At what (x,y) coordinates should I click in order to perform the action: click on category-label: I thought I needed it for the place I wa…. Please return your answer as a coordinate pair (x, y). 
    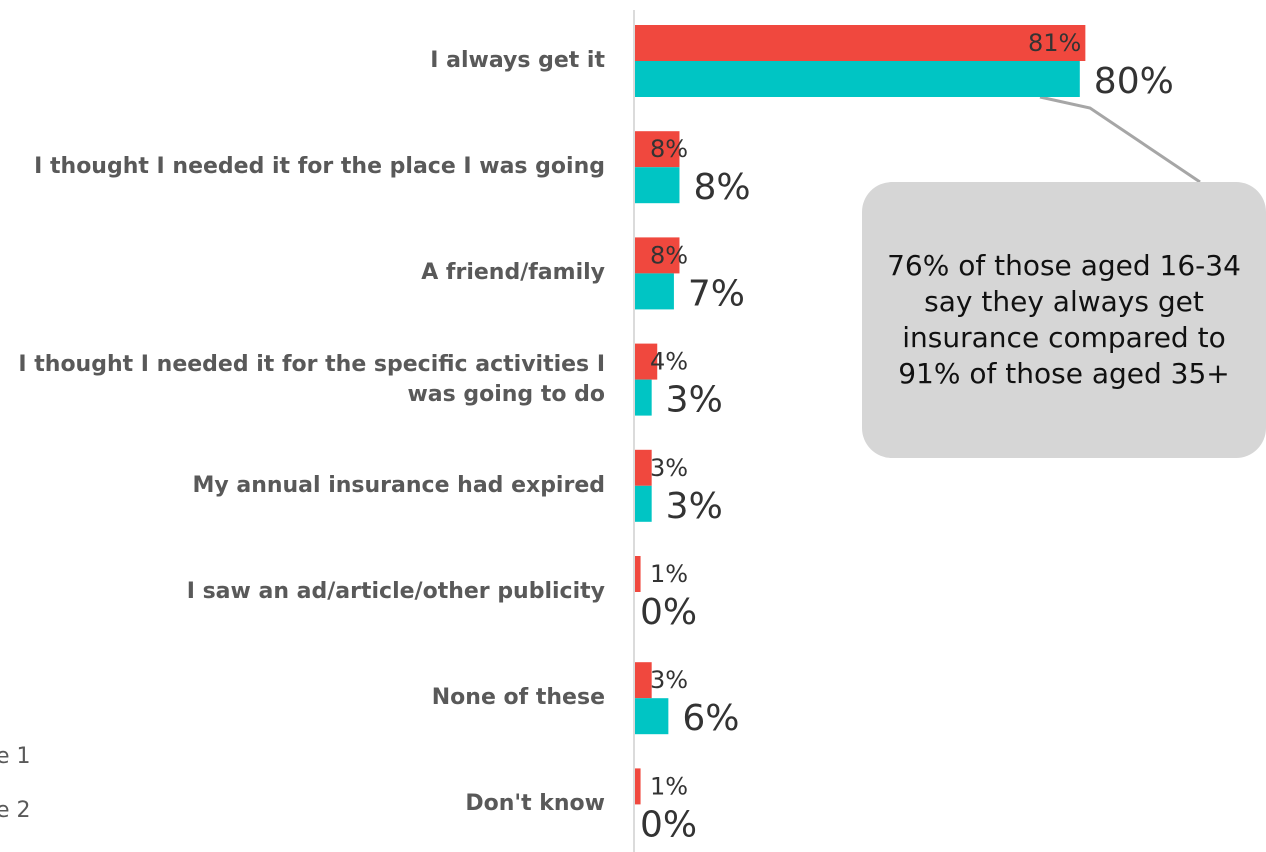
    Looking at the image, I should click on (319, 167).